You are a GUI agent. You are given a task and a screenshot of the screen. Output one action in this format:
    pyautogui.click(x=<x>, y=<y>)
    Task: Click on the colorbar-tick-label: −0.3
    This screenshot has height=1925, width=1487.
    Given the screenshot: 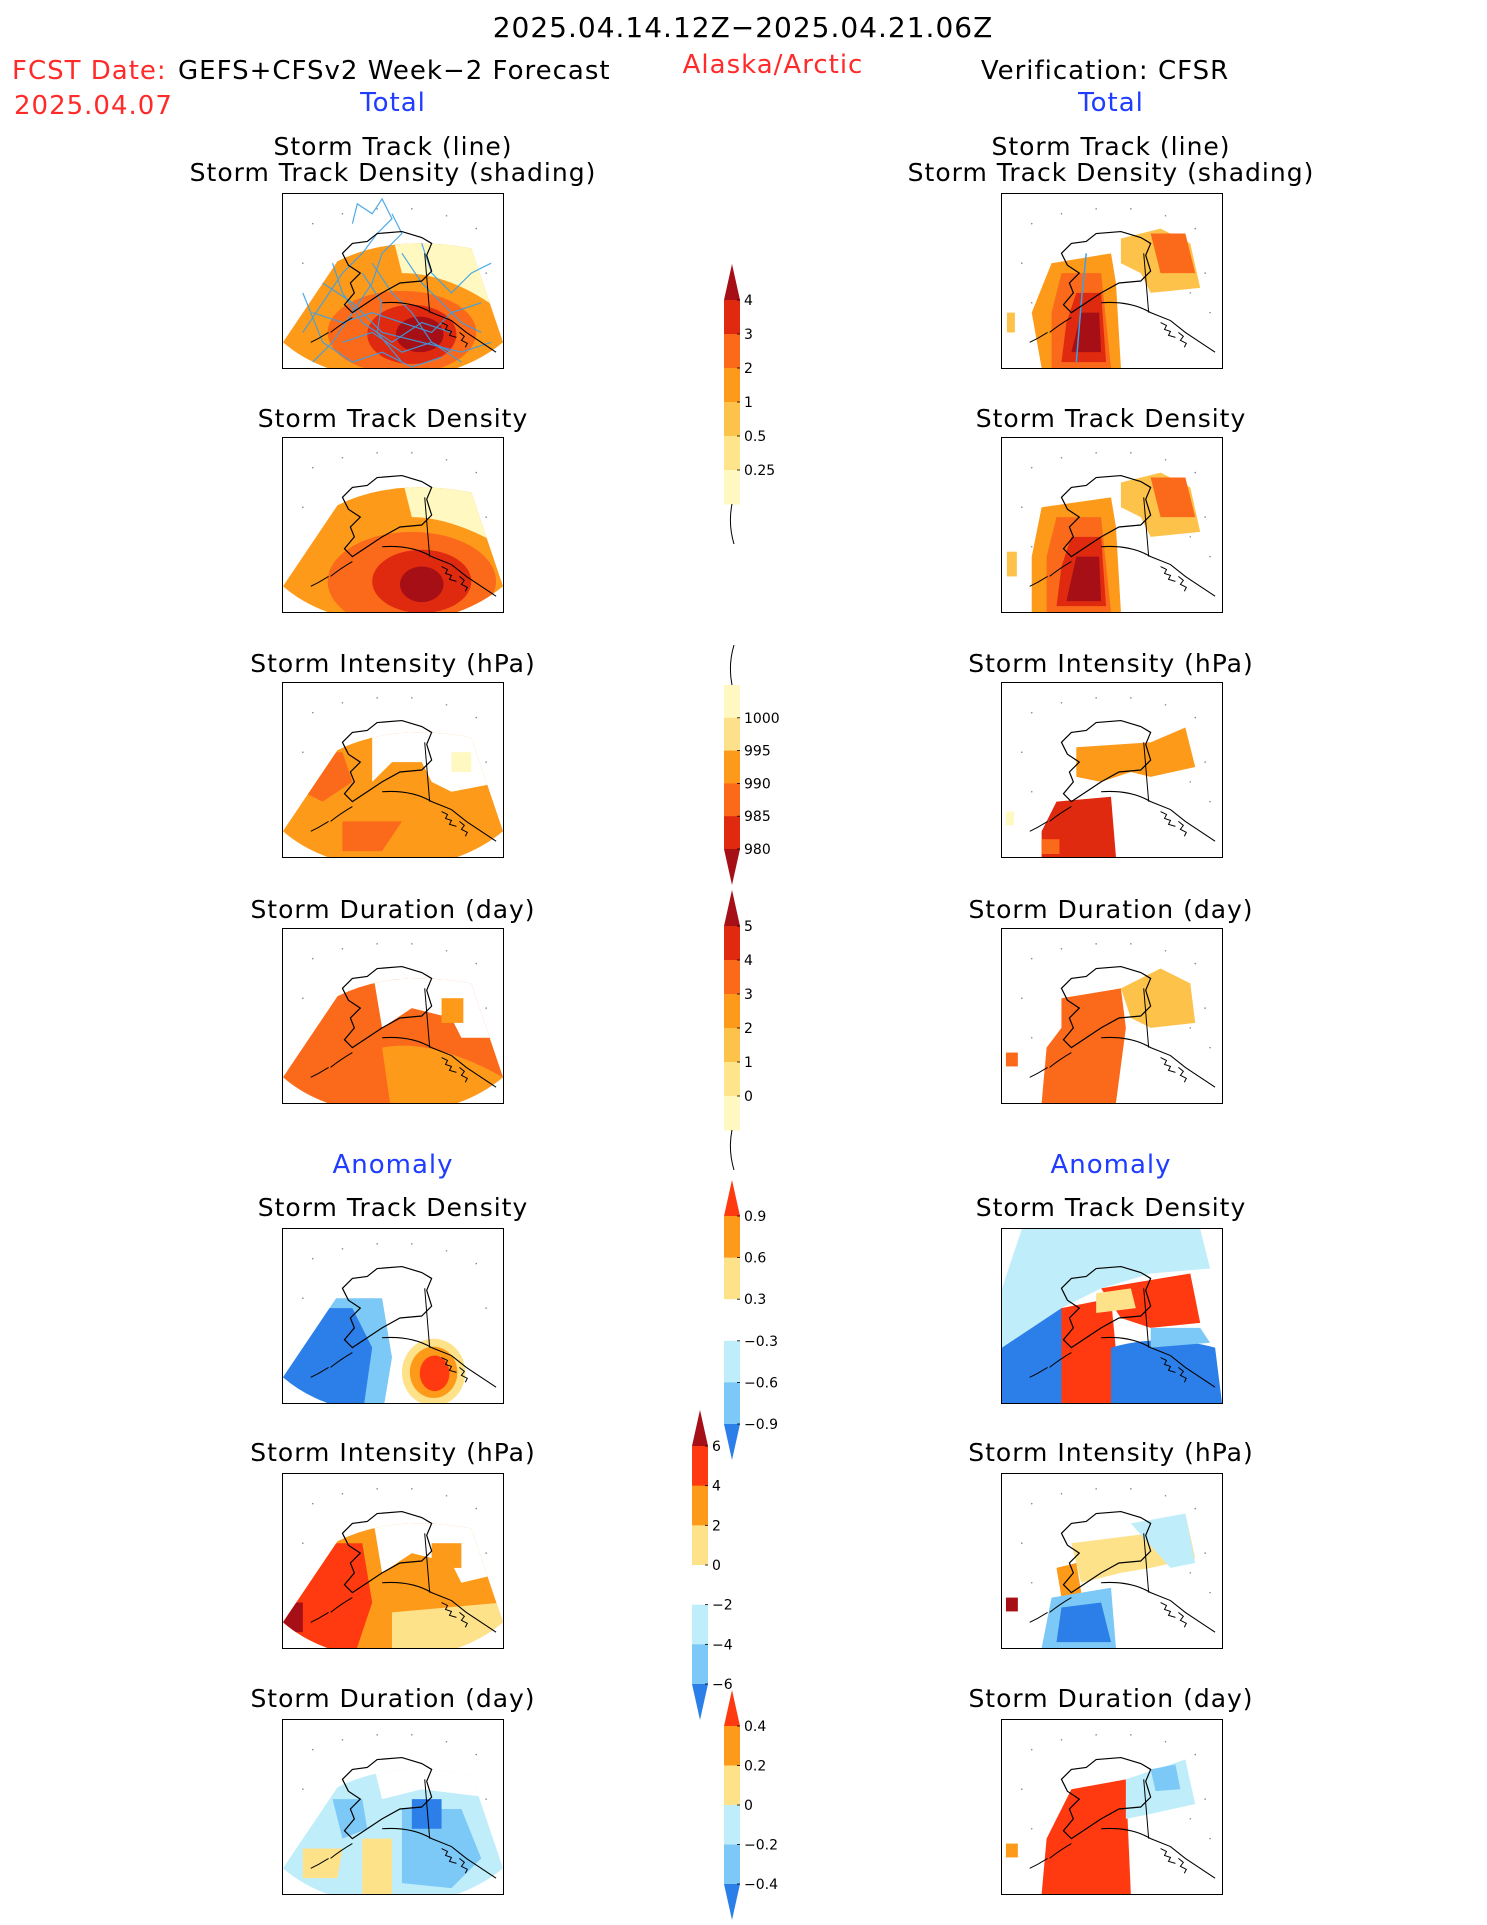 What is the action you would take?
    pyautogui.click(x=761, y=1342)
    